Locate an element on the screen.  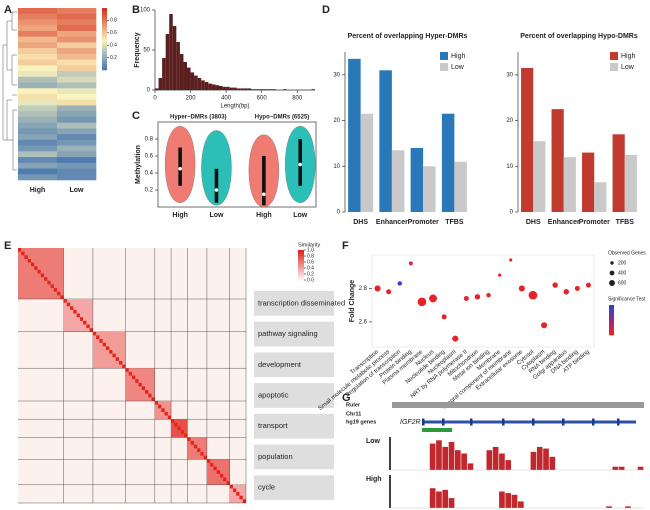
colorbar-label: 0.4 is located at coordinates (310, 268).